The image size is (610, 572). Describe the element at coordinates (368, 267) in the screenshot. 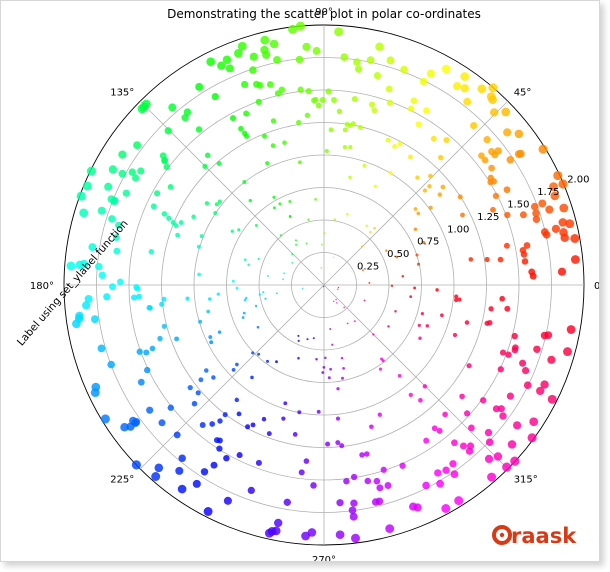

I see `radial-tick-label: 0.25` at that location.